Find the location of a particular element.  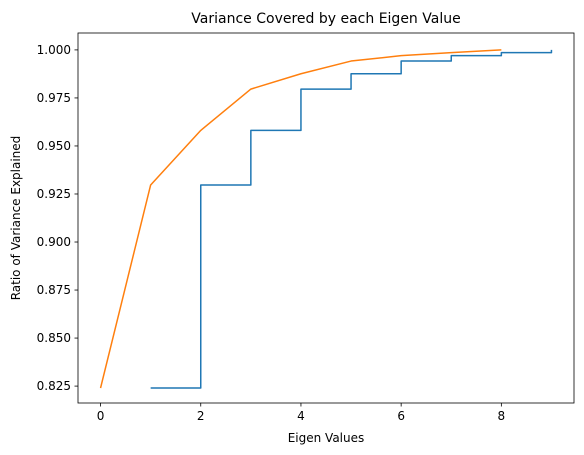

x-tick-label: 8 is located at coordinates (502, 416).